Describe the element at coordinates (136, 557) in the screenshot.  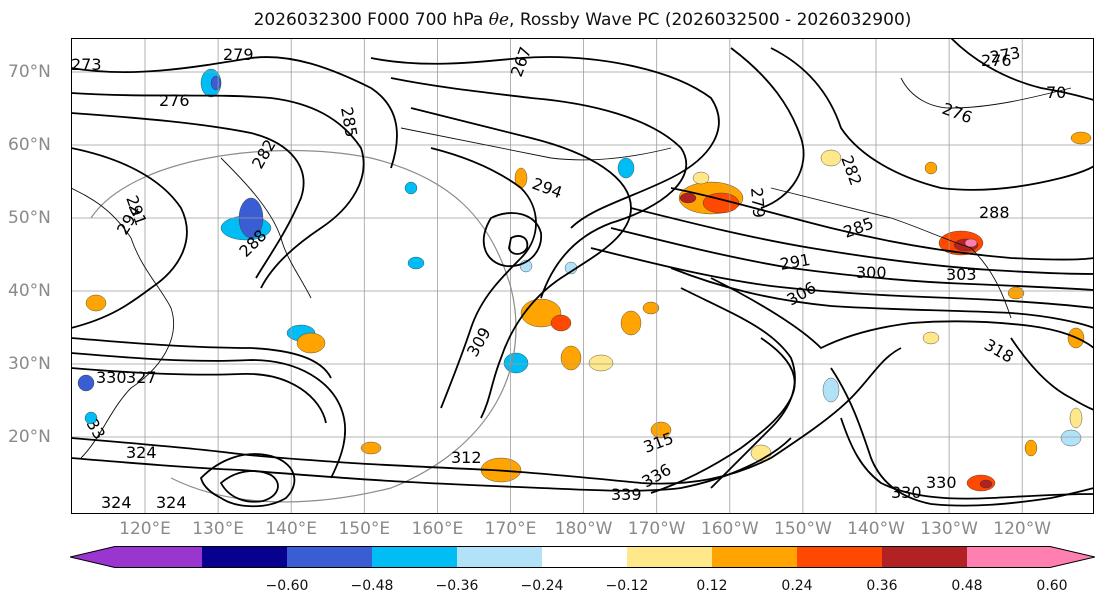
I see `colorbar-extend-low` at that location.